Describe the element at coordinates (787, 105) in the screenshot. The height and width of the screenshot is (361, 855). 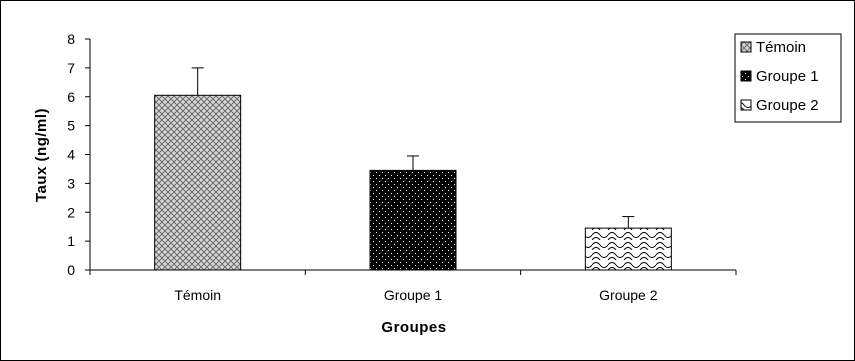
I see `legend-label: Groupe 2` at that location.